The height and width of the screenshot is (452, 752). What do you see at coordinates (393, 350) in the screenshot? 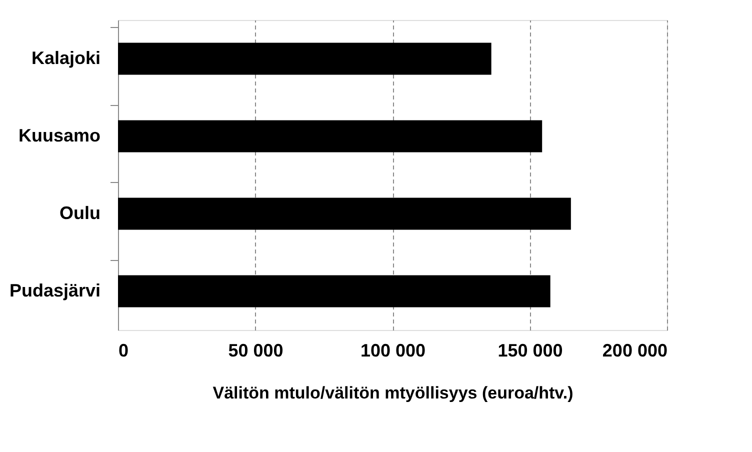
I see `x-tick-label: 100 000` at bounding box center [393, 350].